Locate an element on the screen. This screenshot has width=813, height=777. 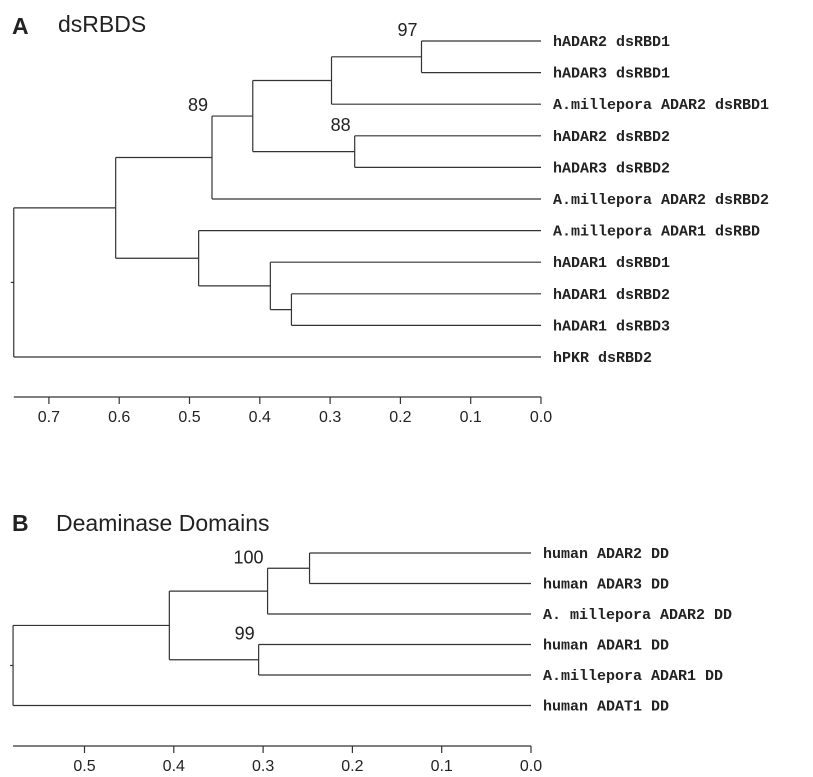
leaf-label: A. millepora ADAR2 DD is located at coordinates (637, 615).